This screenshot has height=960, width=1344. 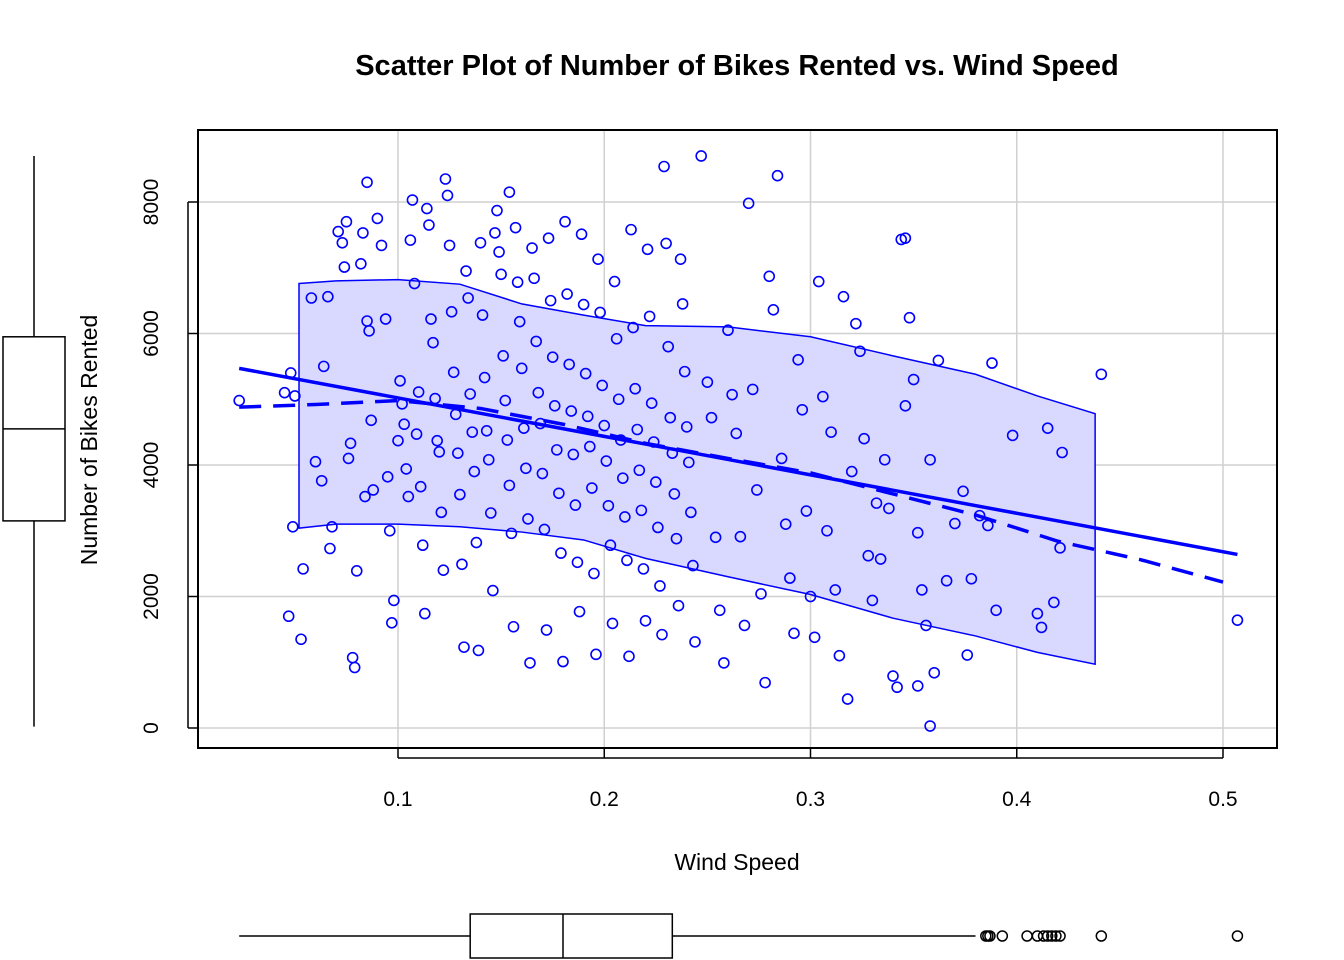 What do you see at coordinates (810, 779) in the screenshot?
I see `x-axis-ticks: 0.1 0.2 0.3 0.4 0.5` at bounding box center [810, 779].